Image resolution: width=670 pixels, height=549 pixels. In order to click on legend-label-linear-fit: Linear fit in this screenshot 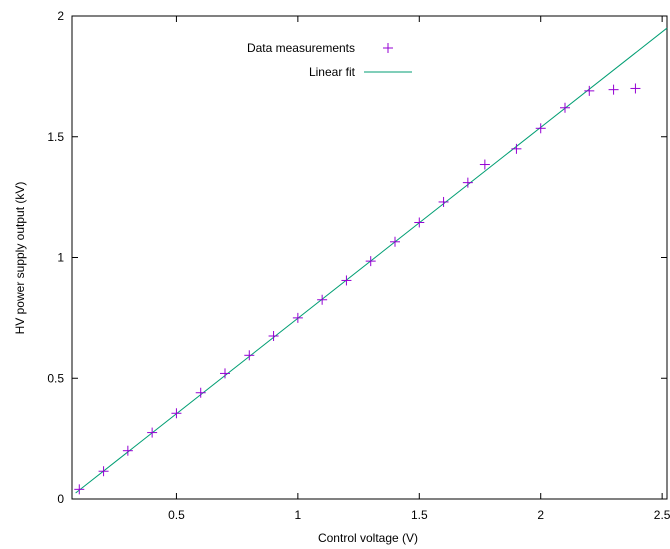, I will do `click(332, 72)`.